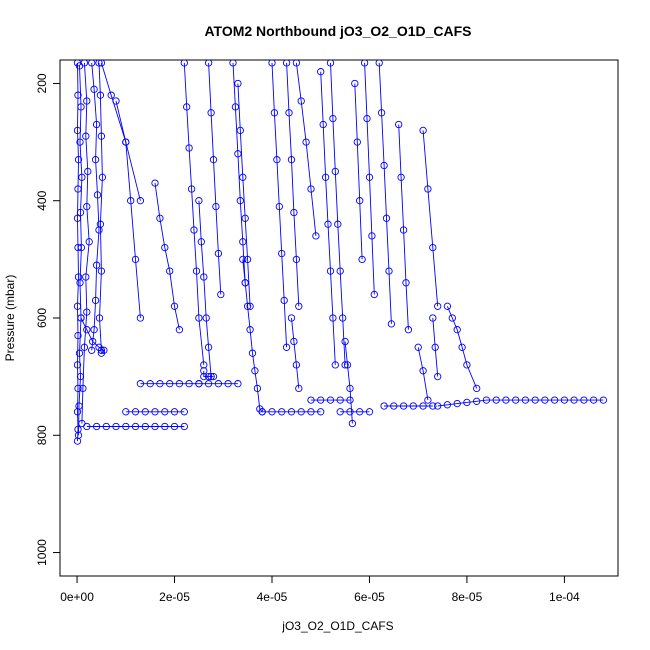 This screenshot has width=650, height=650. Describe the element at coordinates (10, 318) in the screenshot. I see `y-axis-label: Pressure (mbar)` at that location.